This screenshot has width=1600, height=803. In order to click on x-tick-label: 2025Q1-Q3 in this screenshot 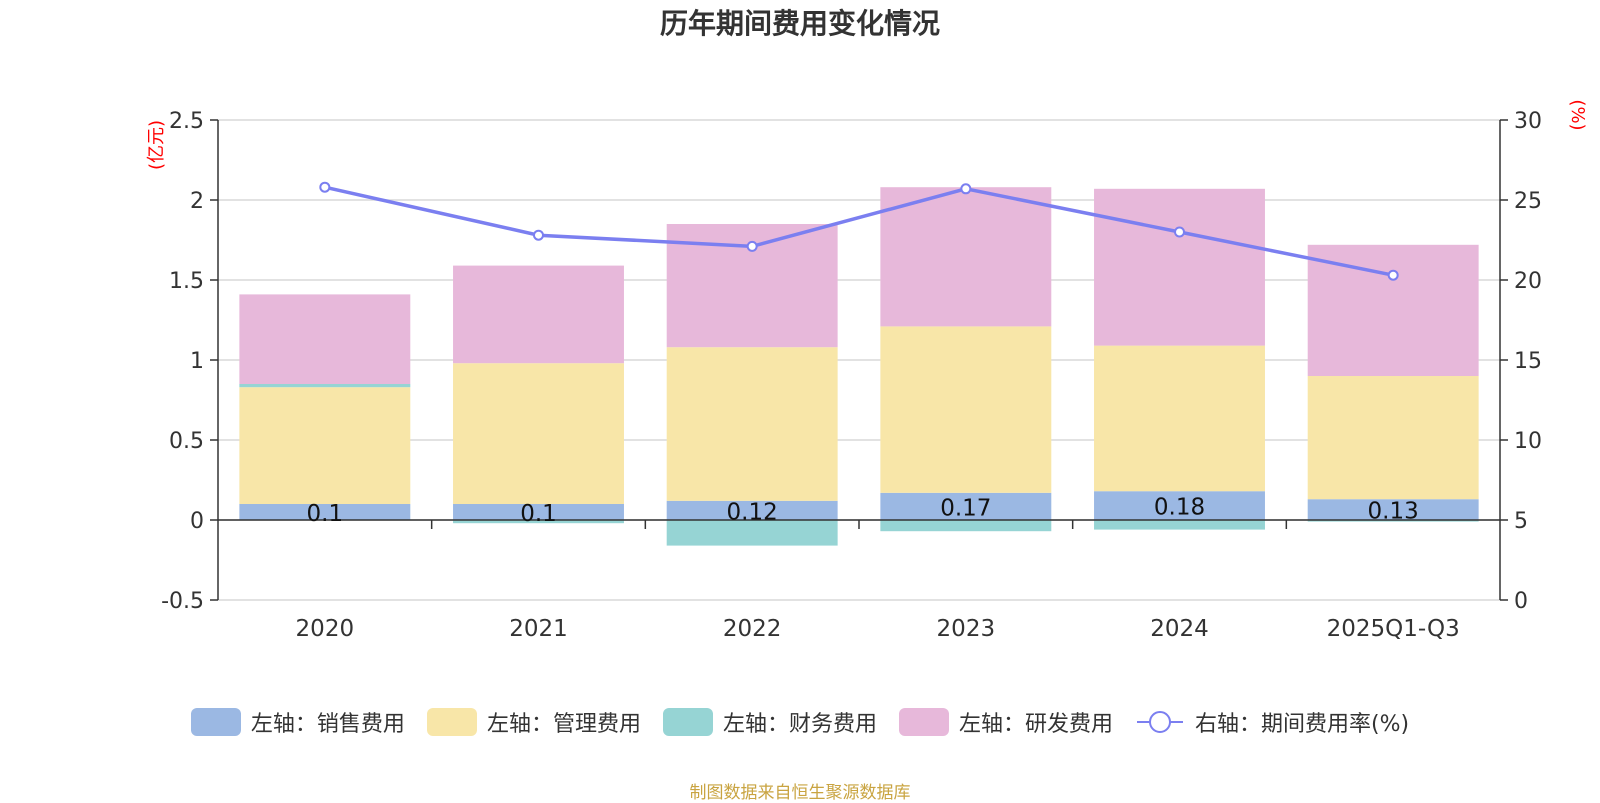, I will do `click(1393, 629)`.